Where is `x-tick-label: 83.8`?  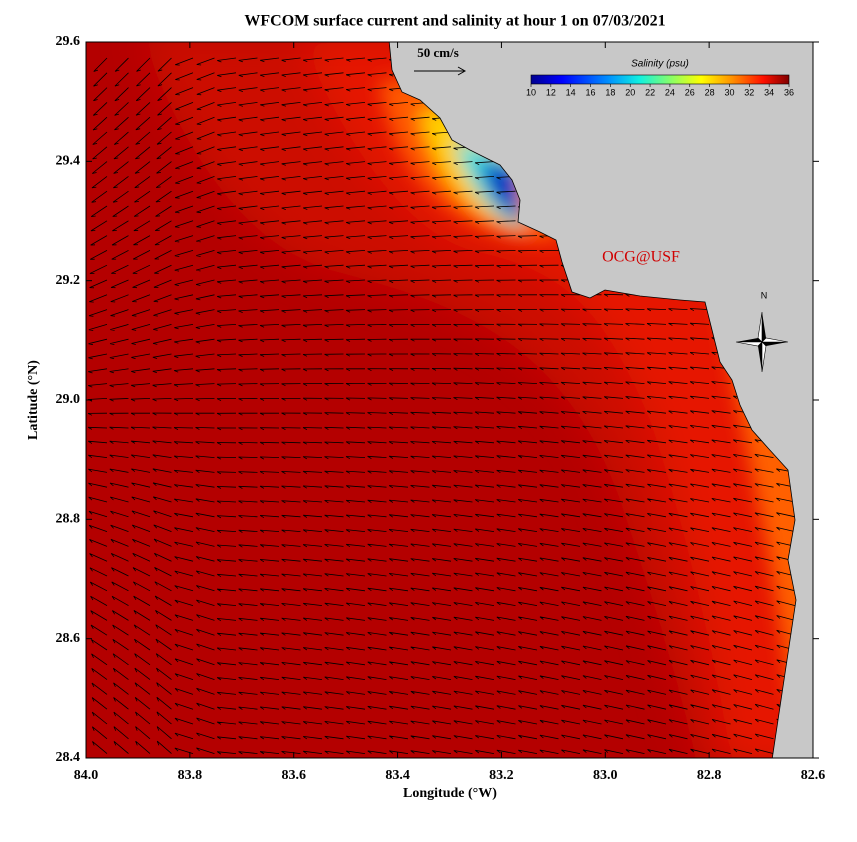 x-tick-label: 83.8 is located at coordinates (190, 775).